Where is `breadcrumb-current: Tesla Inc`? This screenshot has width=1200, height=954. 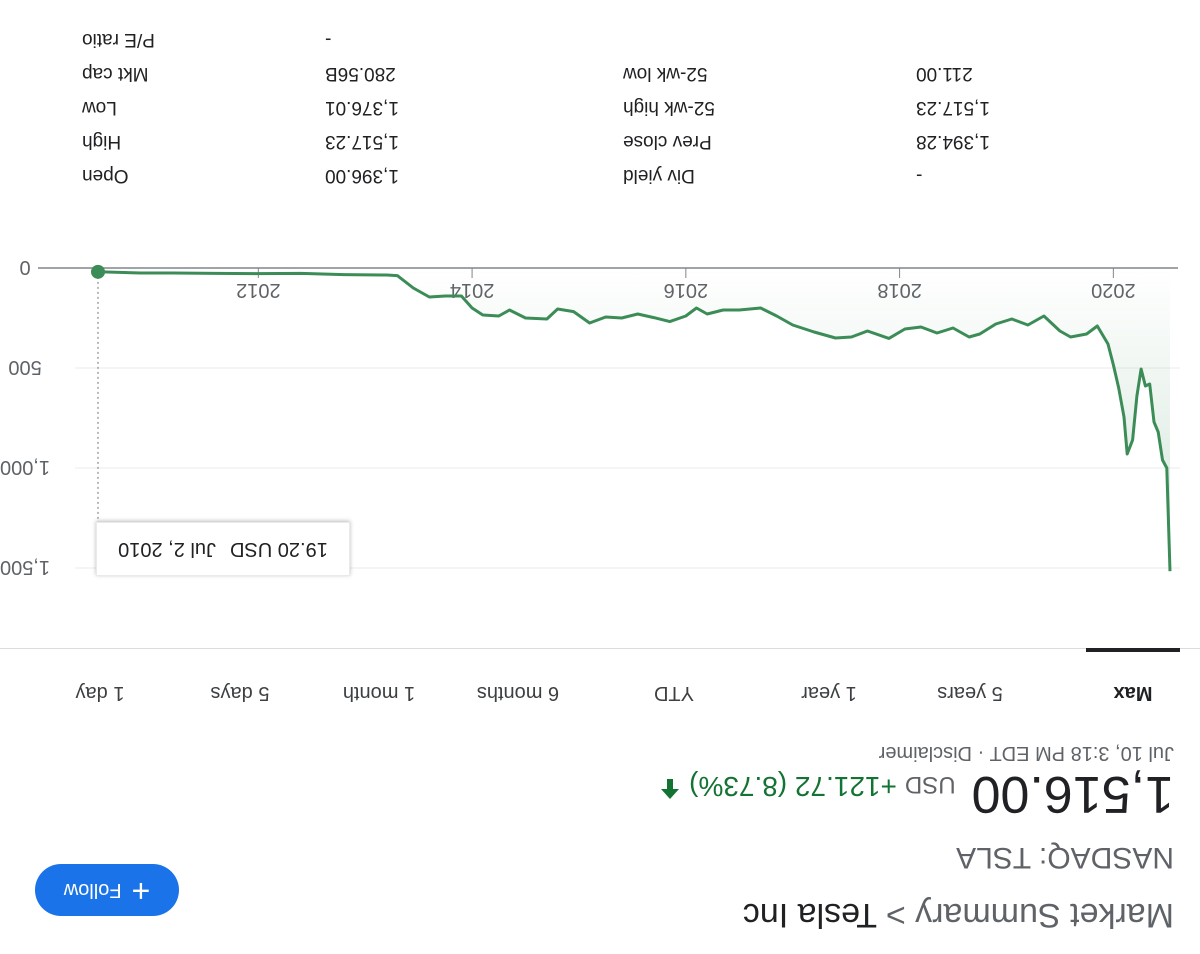 breadcrumb-current: Tesla Inc is located at coordinates (810, 915).